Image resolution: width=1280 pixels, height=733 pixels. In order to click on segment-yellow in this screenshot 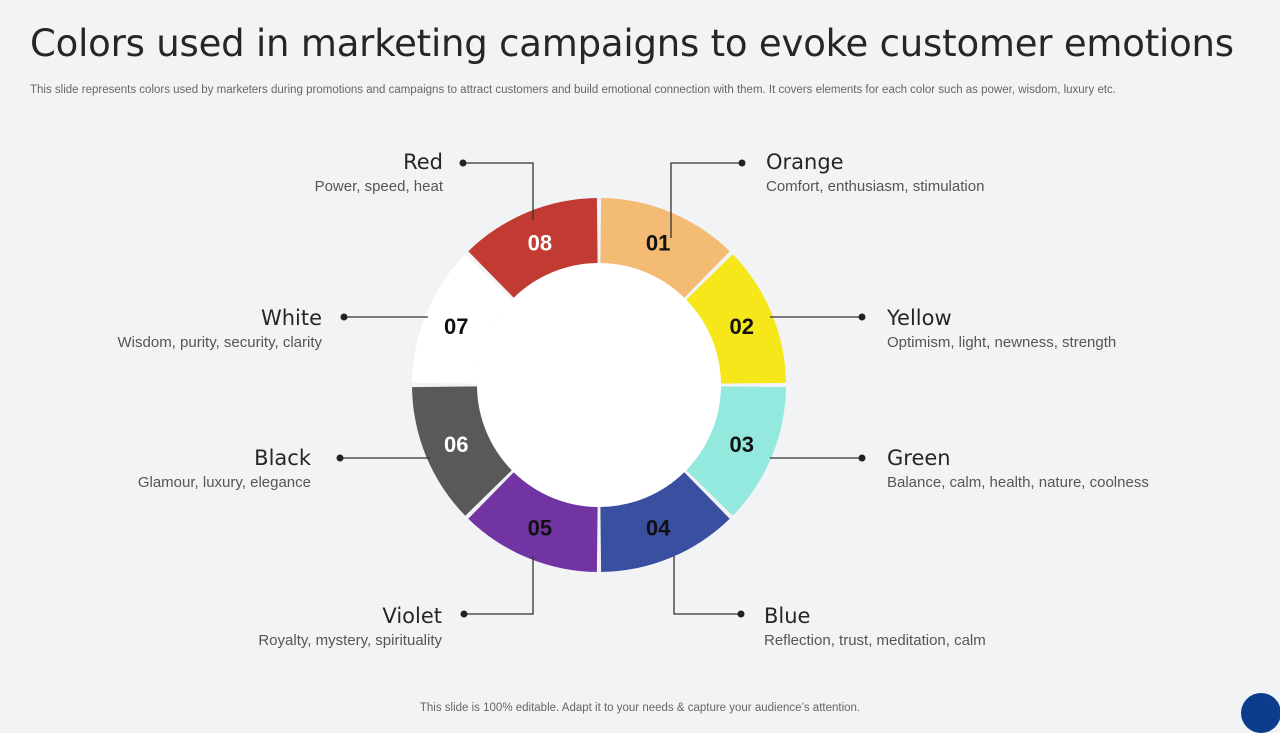, I will do `click(736, 319)`.